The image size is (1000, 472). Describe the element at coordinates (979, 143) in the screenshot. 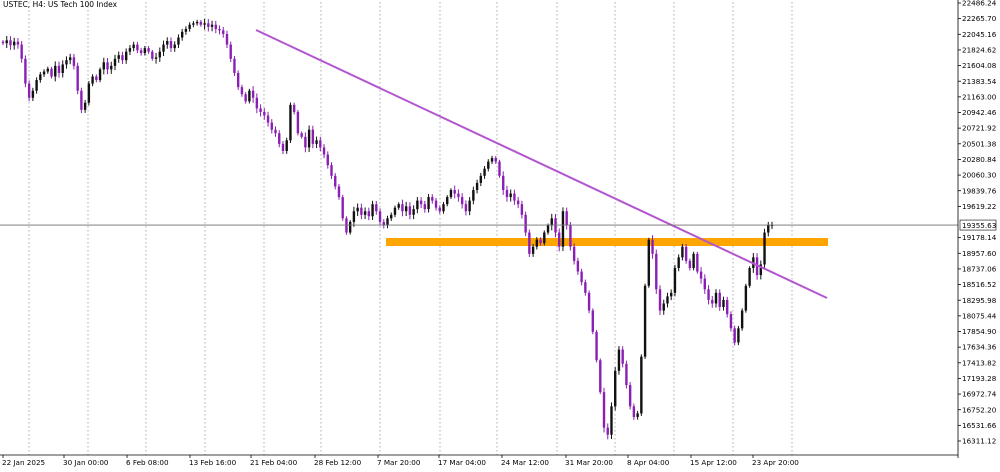

I see `price-tick-label: 20501.38` at that location.